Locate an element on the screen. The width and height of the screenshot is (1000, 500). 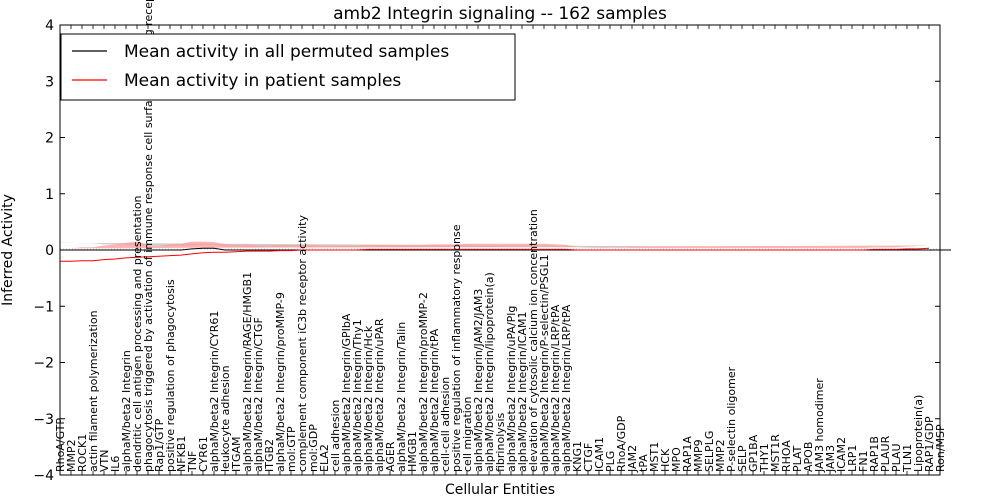
category-label: PLAU is located at coordinates (896, 457).